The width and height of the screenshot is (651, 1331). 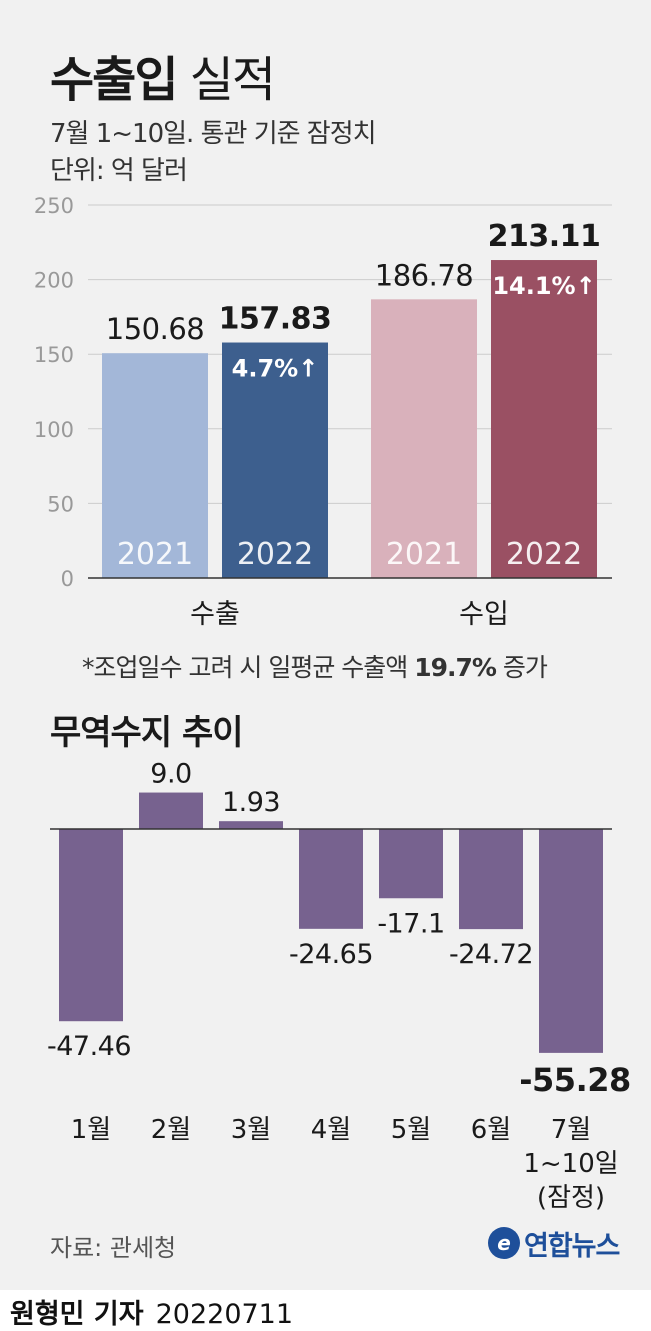 What do you see at coordinates (155, 465) in the screenshot?
I see `bar-수출-2021` at bounding box center [155, 465].